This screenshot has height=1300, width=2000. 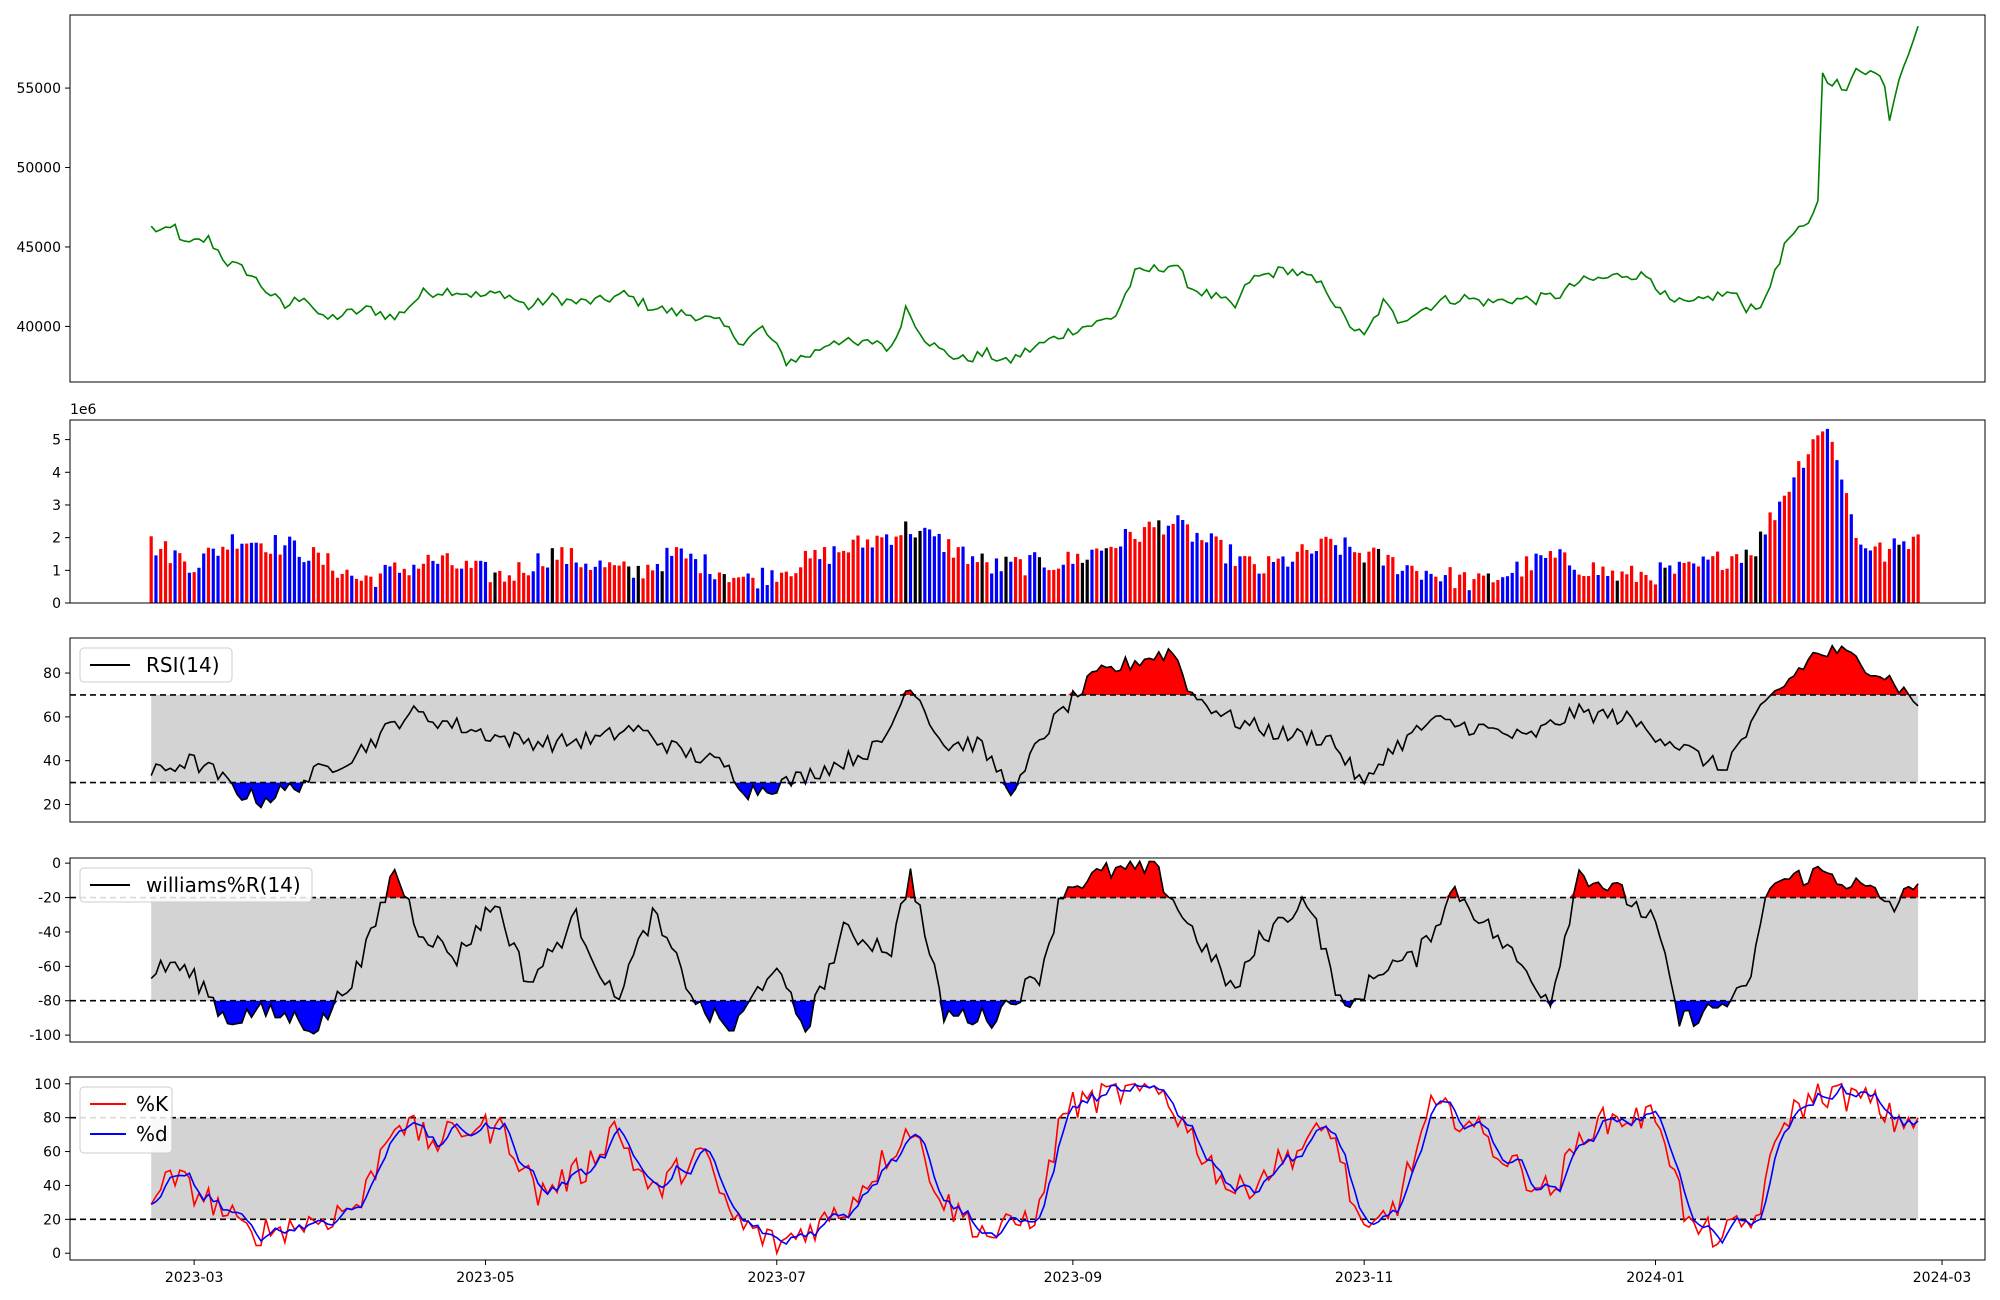 I want to click on y-tick-label: 80, so click(x=52, y=1119).